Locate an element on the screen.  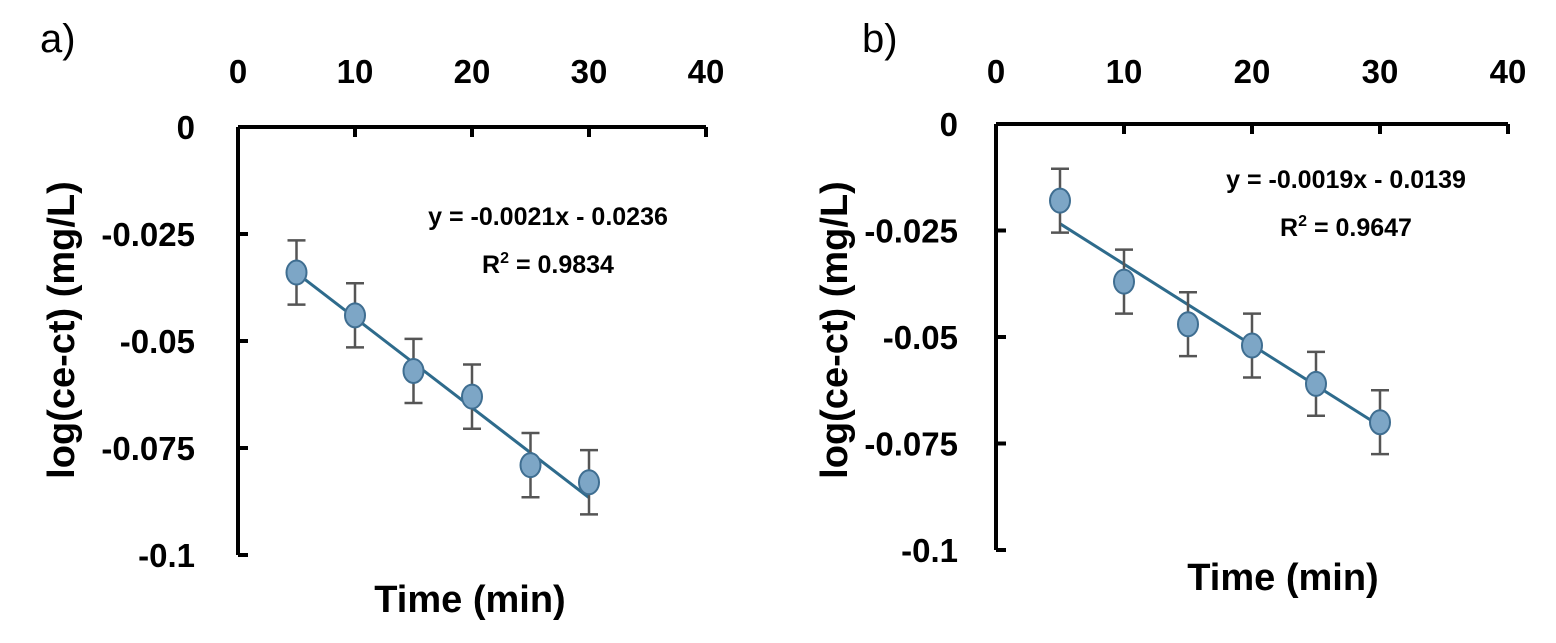
r-squared-label: R2 = 0.9834 is located at coordinates (548, 264).